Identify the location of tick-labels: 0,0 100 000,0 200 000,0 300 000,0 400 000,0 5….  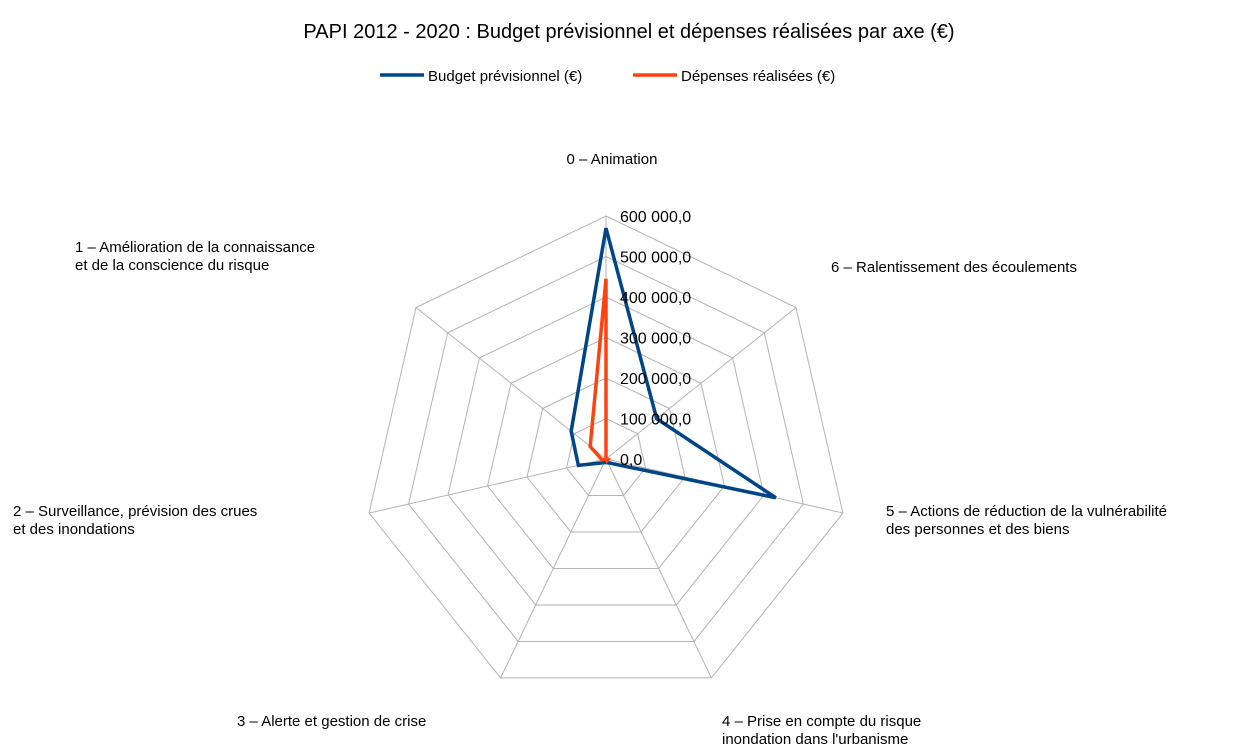
(655, 339).